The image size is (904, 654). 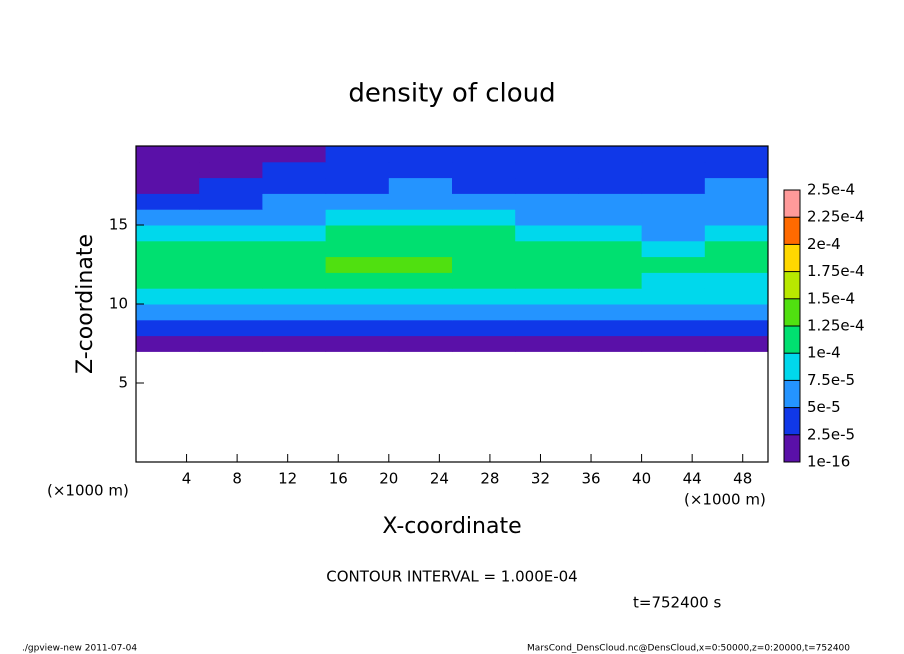 What do you see at coordinates (692, 479) in the screenshot?
I see `x-tick-label: 44` at bounding box center [692, 479].